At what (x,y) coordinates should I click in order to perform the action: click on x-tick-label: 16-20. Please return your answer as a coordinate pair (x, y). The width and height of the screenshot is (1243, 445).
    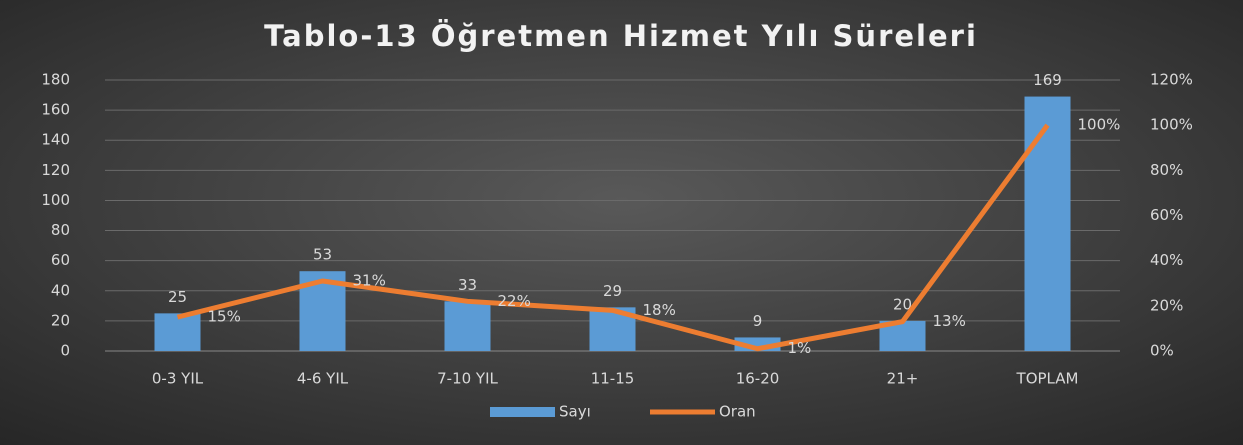
    Looking at the image, I should click on (758, 379).